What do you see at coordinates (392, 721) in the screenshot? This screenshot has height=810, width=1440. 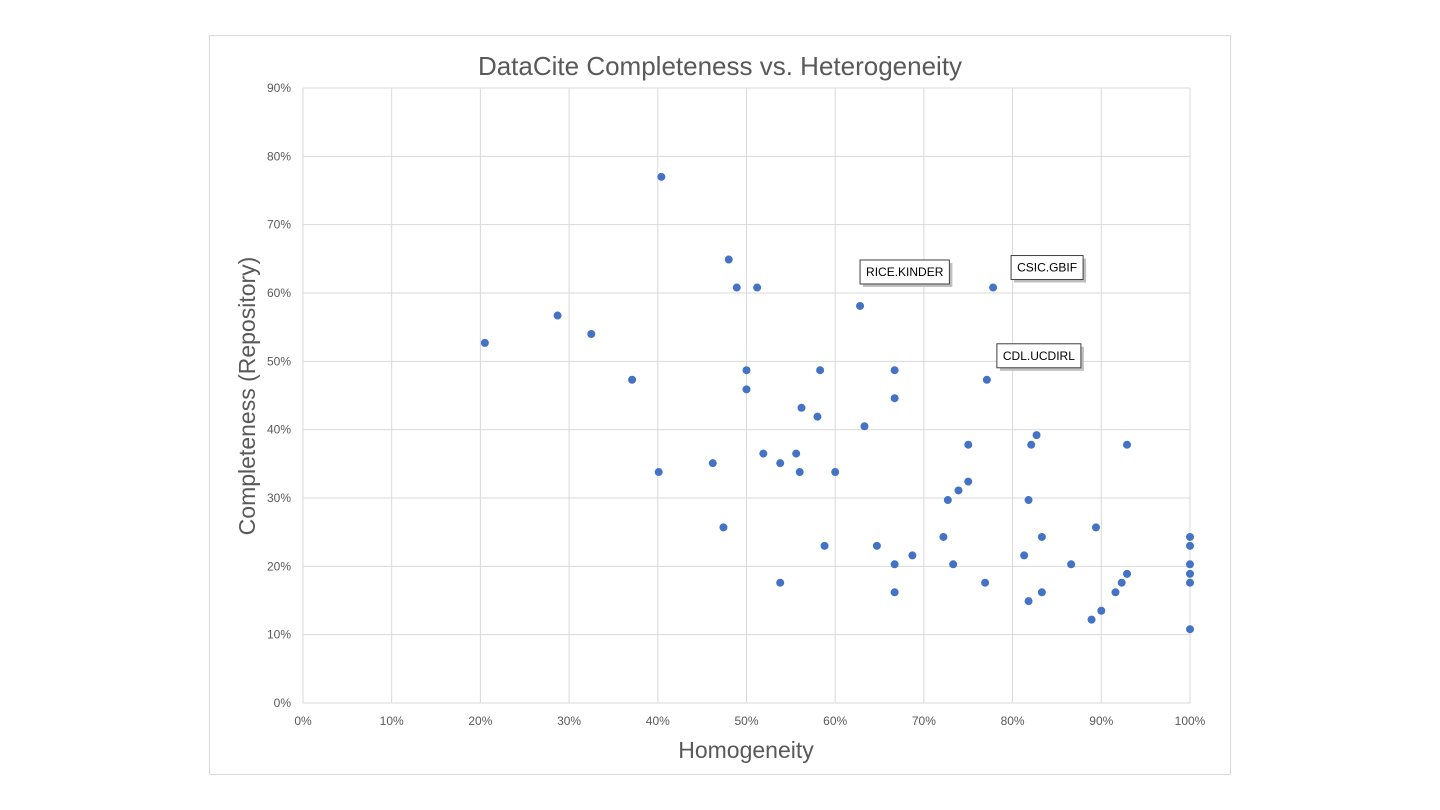 I see `x-tick-label: 10%` at bounding box center [392, 721].